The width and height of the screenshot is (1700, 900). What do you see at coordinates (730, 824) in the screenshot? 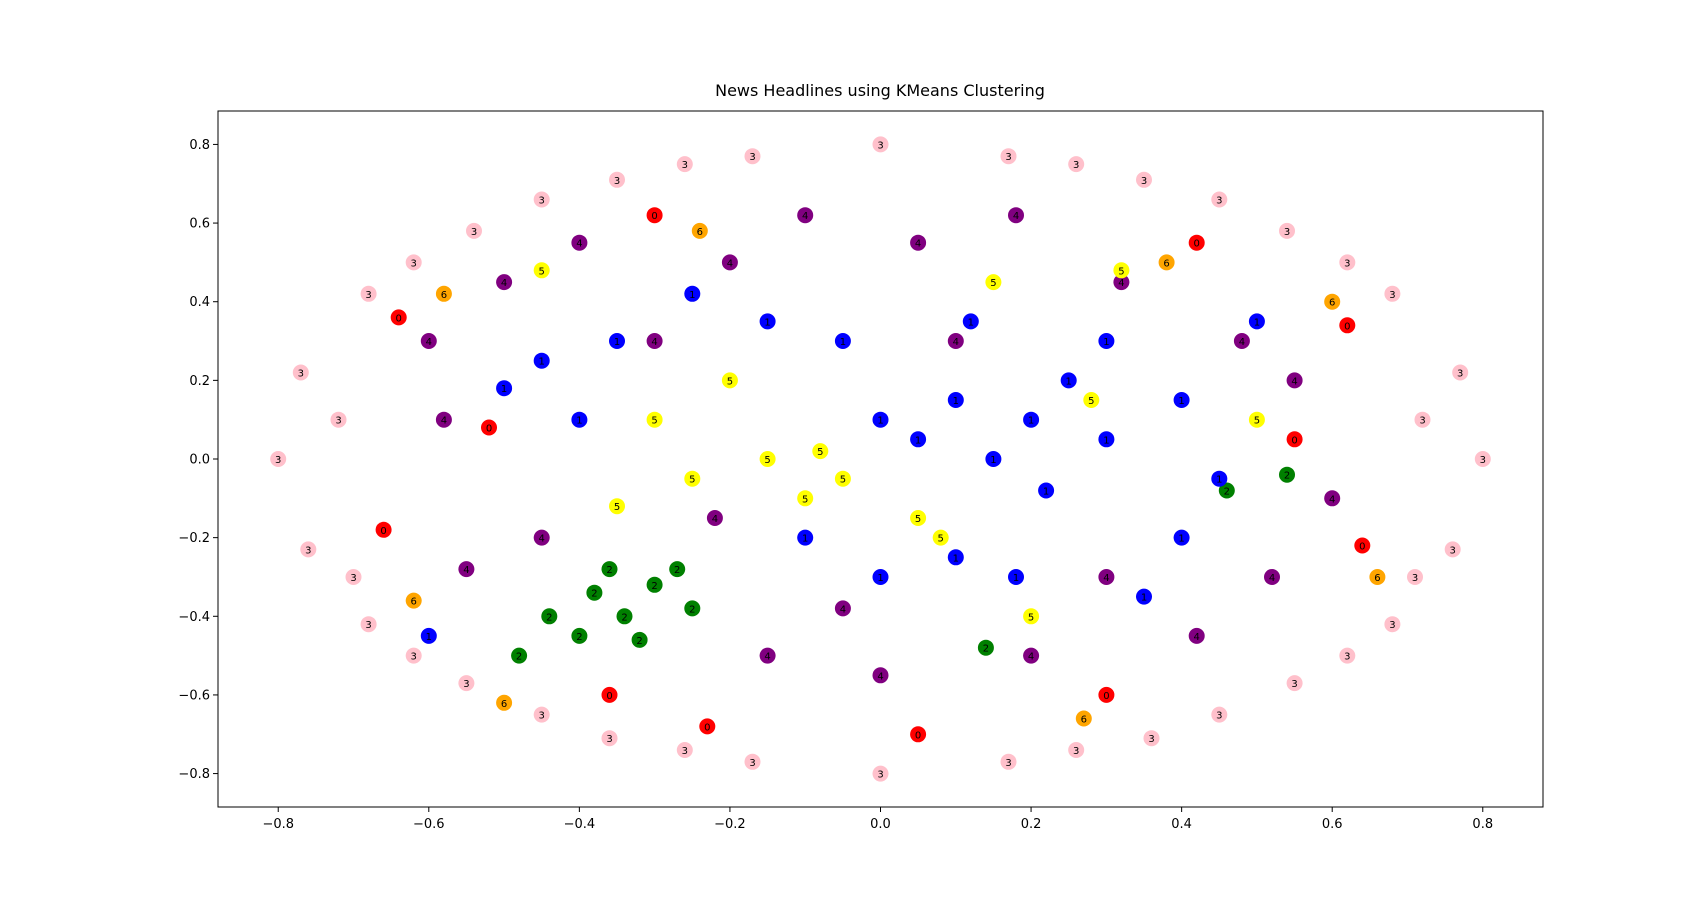
I see `x-tick-label: −0.2` at bounding box center [730, 824].